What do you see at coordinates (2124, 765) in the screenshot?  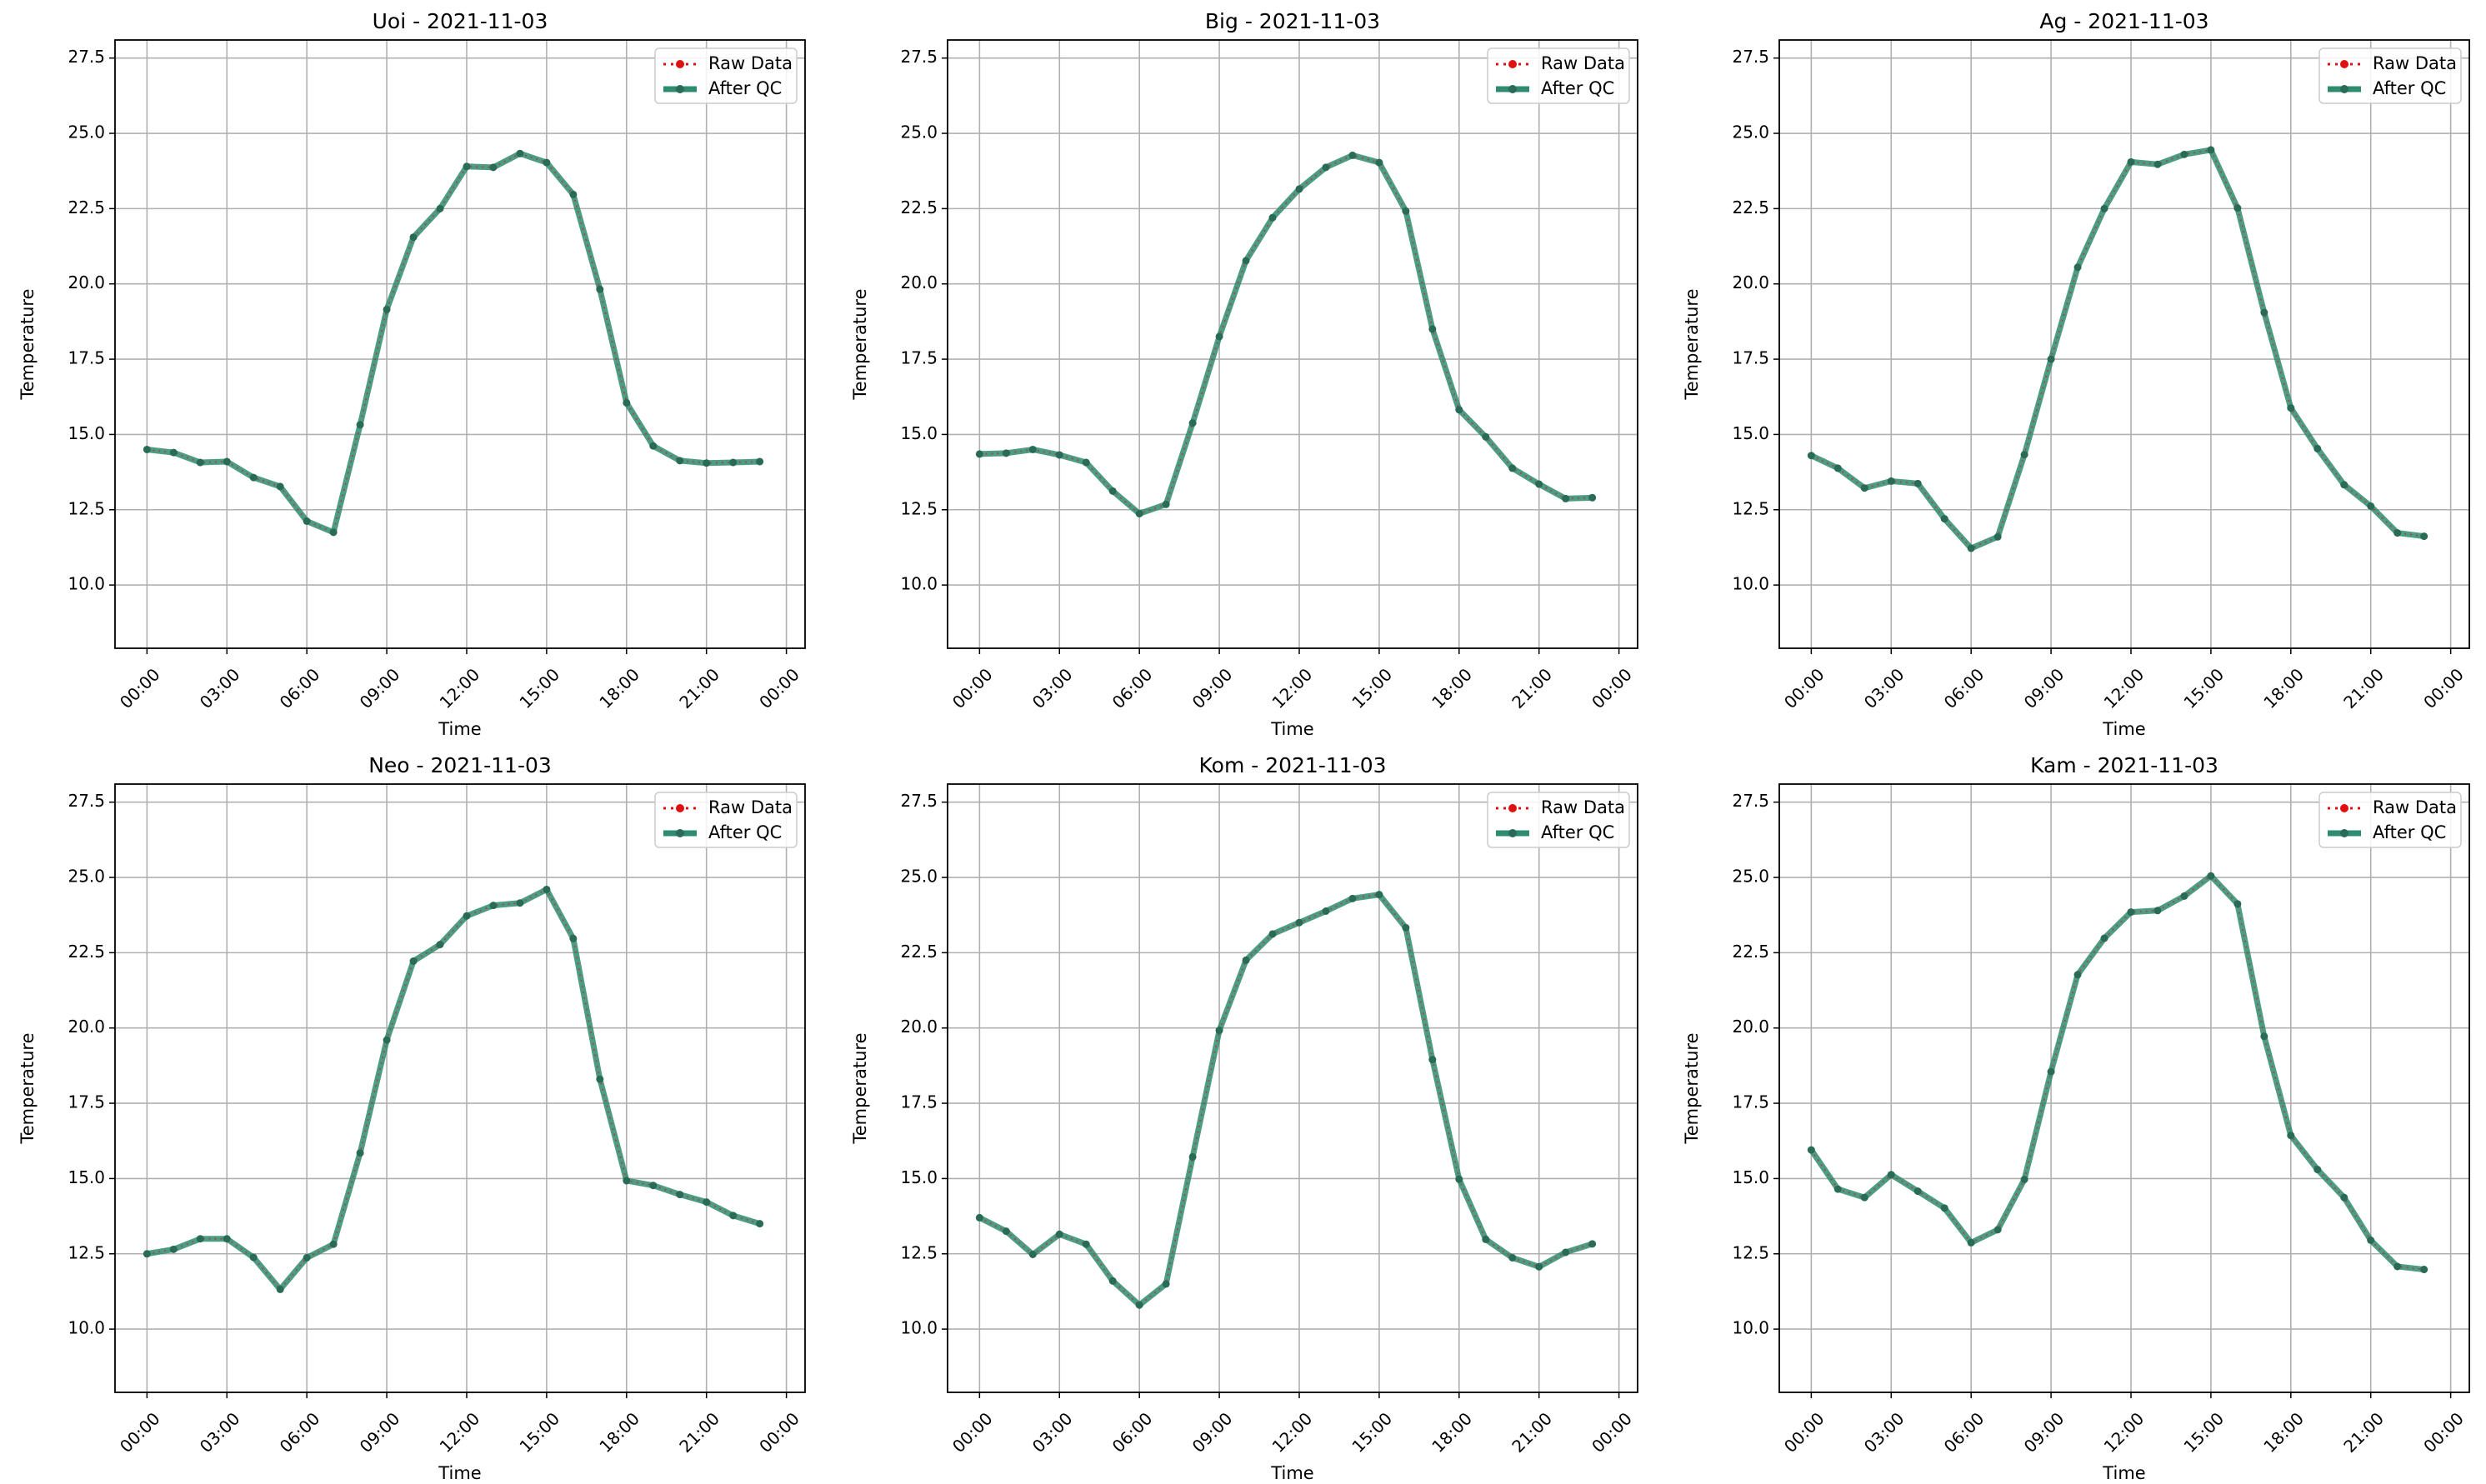 I see `plot-title: Kam - 2021-11-03` at bounding box center [2124, 765].